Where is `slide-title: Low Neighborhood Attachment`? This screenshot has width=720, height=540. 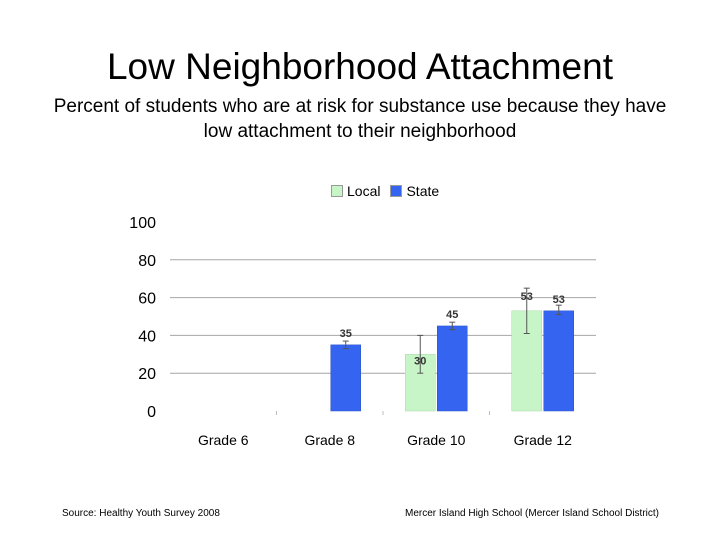 slide-title: Low Neighborhood Attachment is located at coordinates (359, 66).